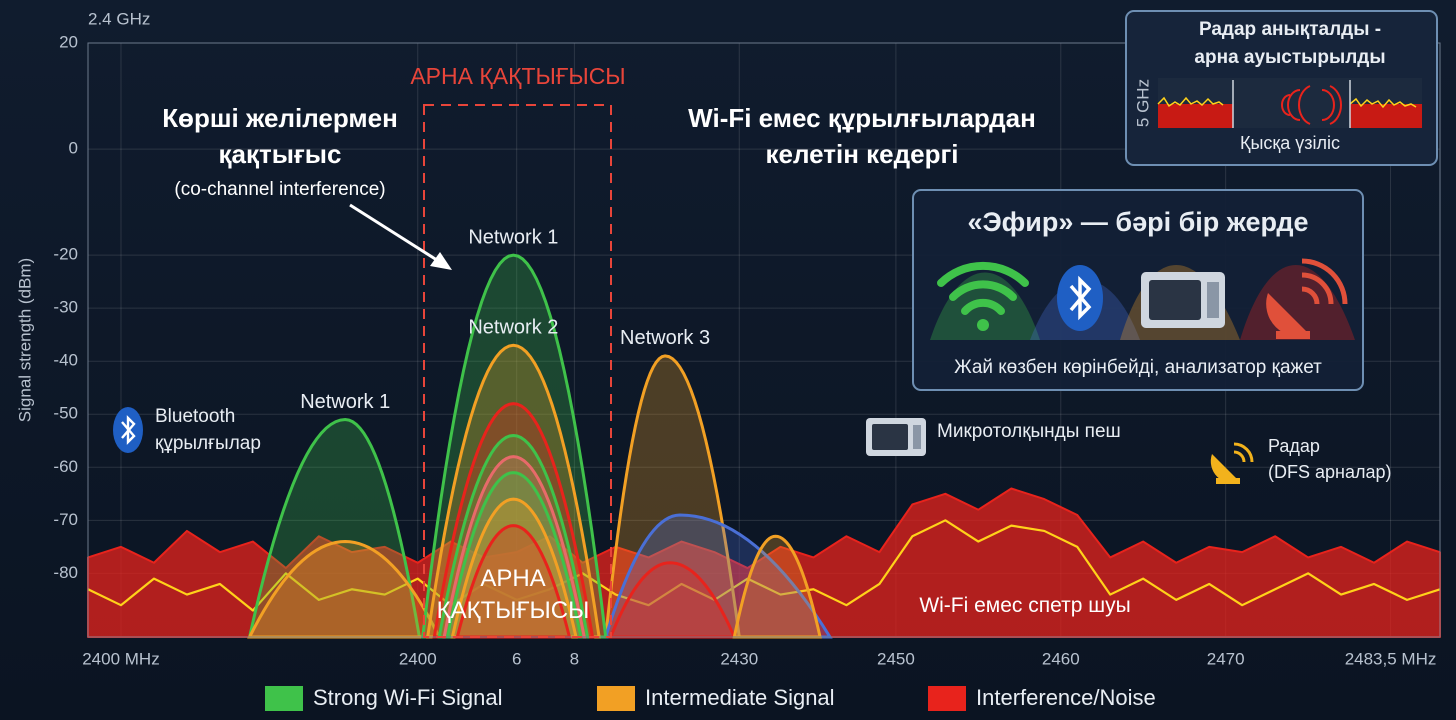 The width and height of the screenshot is (1456, 720). Describe the element at coordinates (208, 443) in the screenshot. I see `annotation-line: құрылғылар` at that location.